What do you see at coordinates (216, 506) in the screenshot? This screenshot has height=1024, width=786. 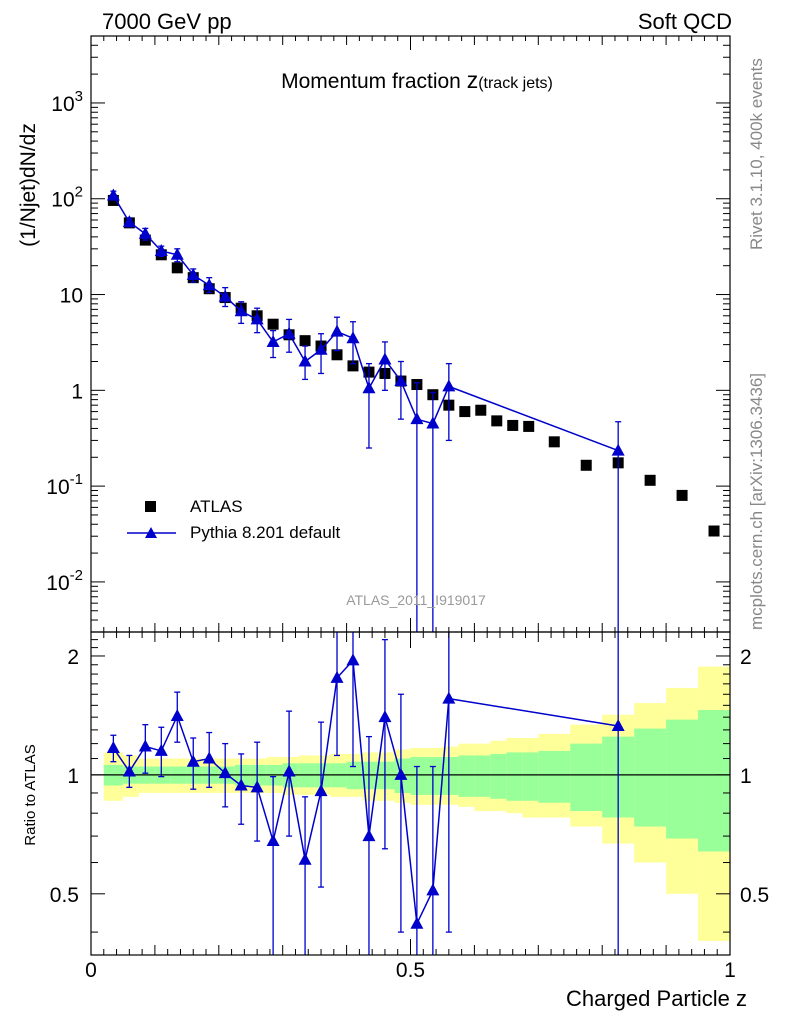 I see `legend-atlas-label: ATLAS` at bounding box center [216, 506].